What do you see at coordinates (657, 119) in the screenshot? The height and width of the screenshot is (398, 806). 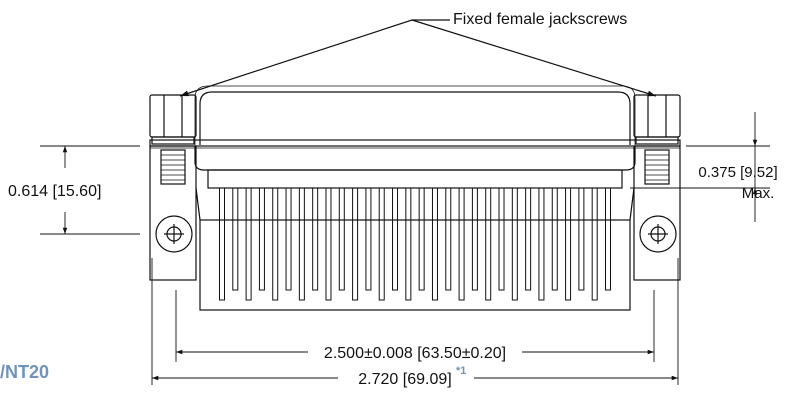 I see `right-hex-nut` at bounding box center [657, 119].